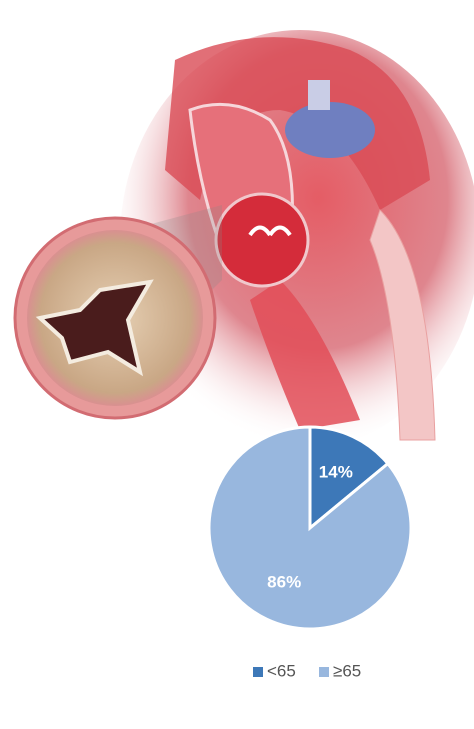 The width and height of the screenshot is (474, 729). Describe the element at coordinates (281, 670) in the screenshot. I see `legend-label: <65` at that location.